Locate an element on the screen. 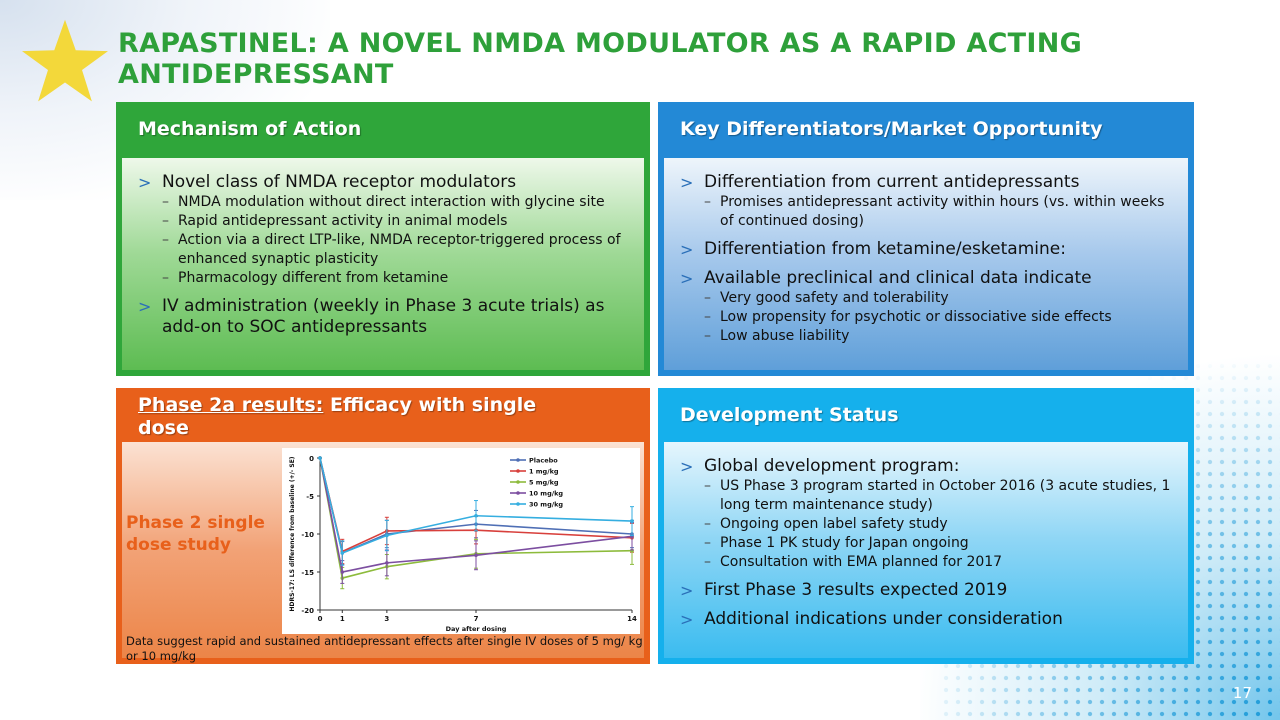  legend-label: 10 mg/kg is located at coordinates (546, 494).